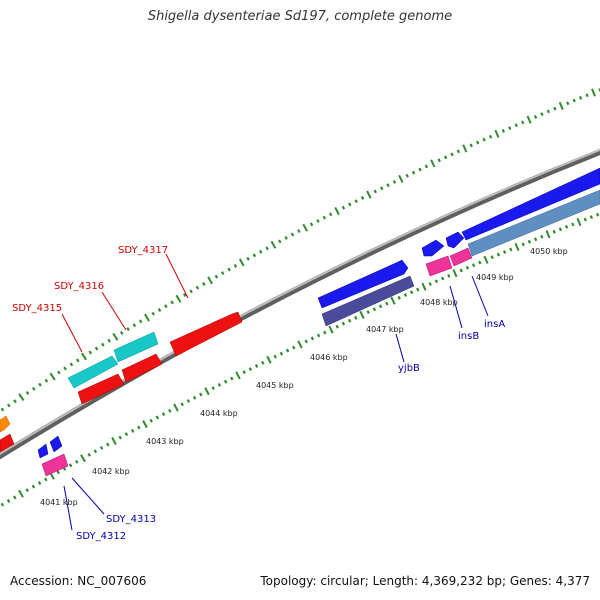 The image size is (600, 600). Describe the element at coordinates (549, 251) in the screenshot. I see `kbp-label: 4050 kbp` at that location.